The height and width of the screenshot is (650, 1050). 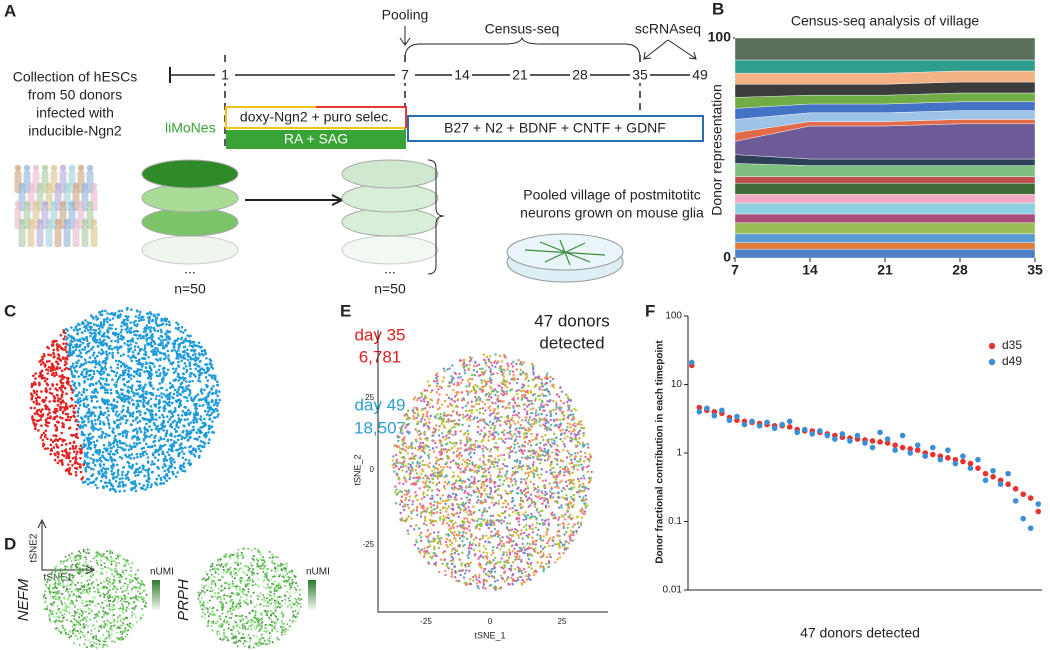 I want to click on day49-label: day 49, so click(x=379, y=404).